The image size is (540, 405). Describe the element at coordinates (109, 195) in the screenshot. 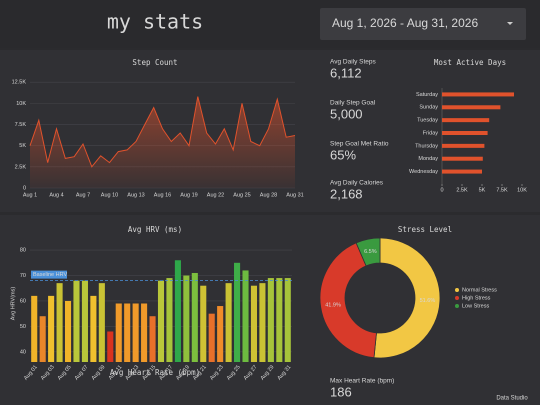

I see `x-tick-label: Aug 10` at that location.